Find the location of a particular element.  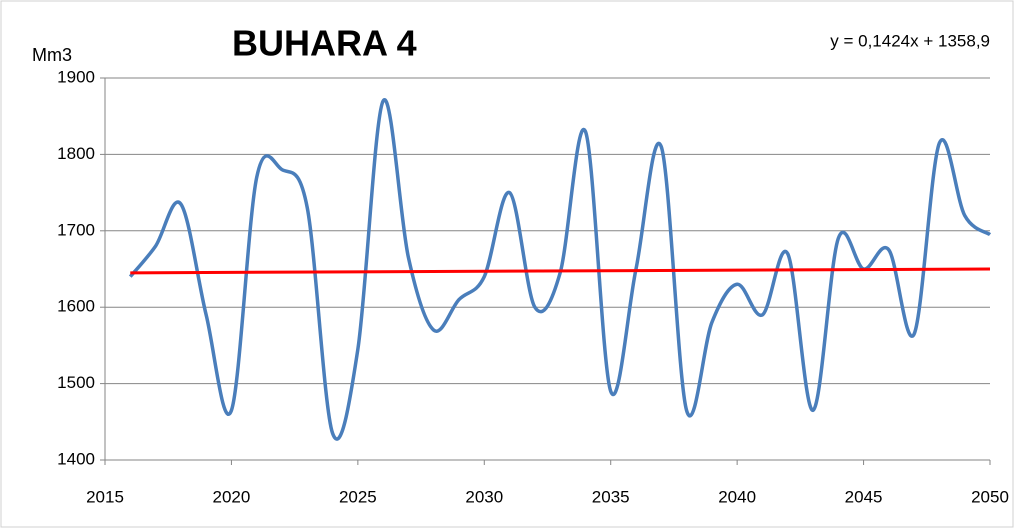

y-tick-label: 1900 is located at coordinates (76, 76).